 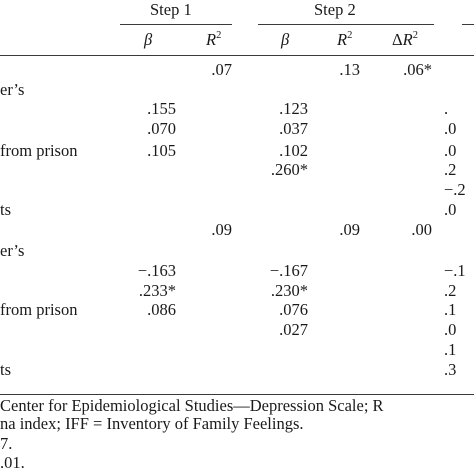 What do you see at coordinates (335, 9) in the screenshot?
I see `step2-header: Step 2` at bounding box center [335, 9].